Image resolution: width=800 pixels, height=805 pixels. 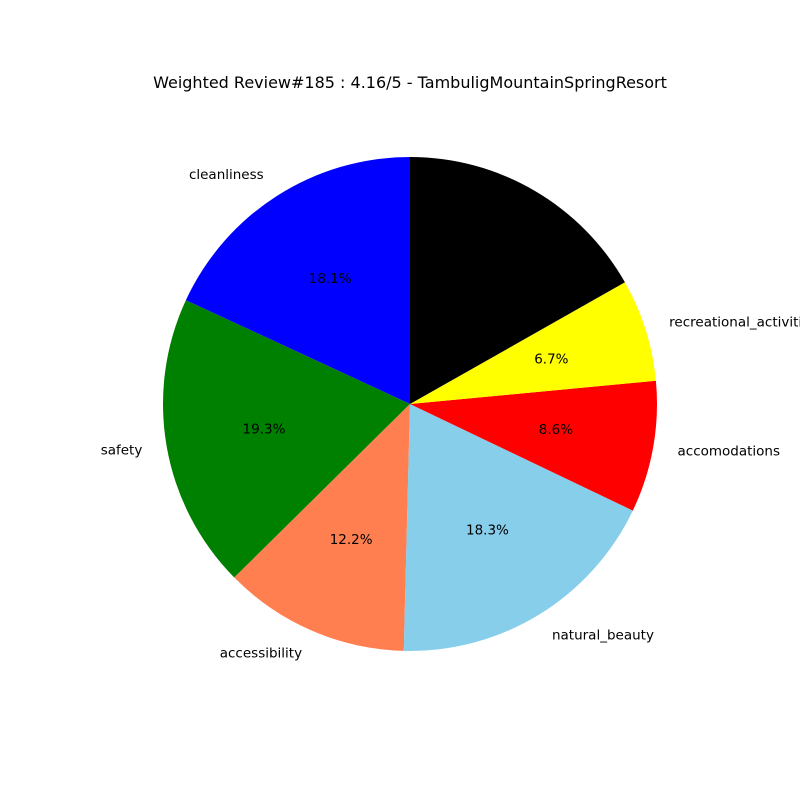 I want to click on pie-slice-accessibility, so click(x=322, y=527).